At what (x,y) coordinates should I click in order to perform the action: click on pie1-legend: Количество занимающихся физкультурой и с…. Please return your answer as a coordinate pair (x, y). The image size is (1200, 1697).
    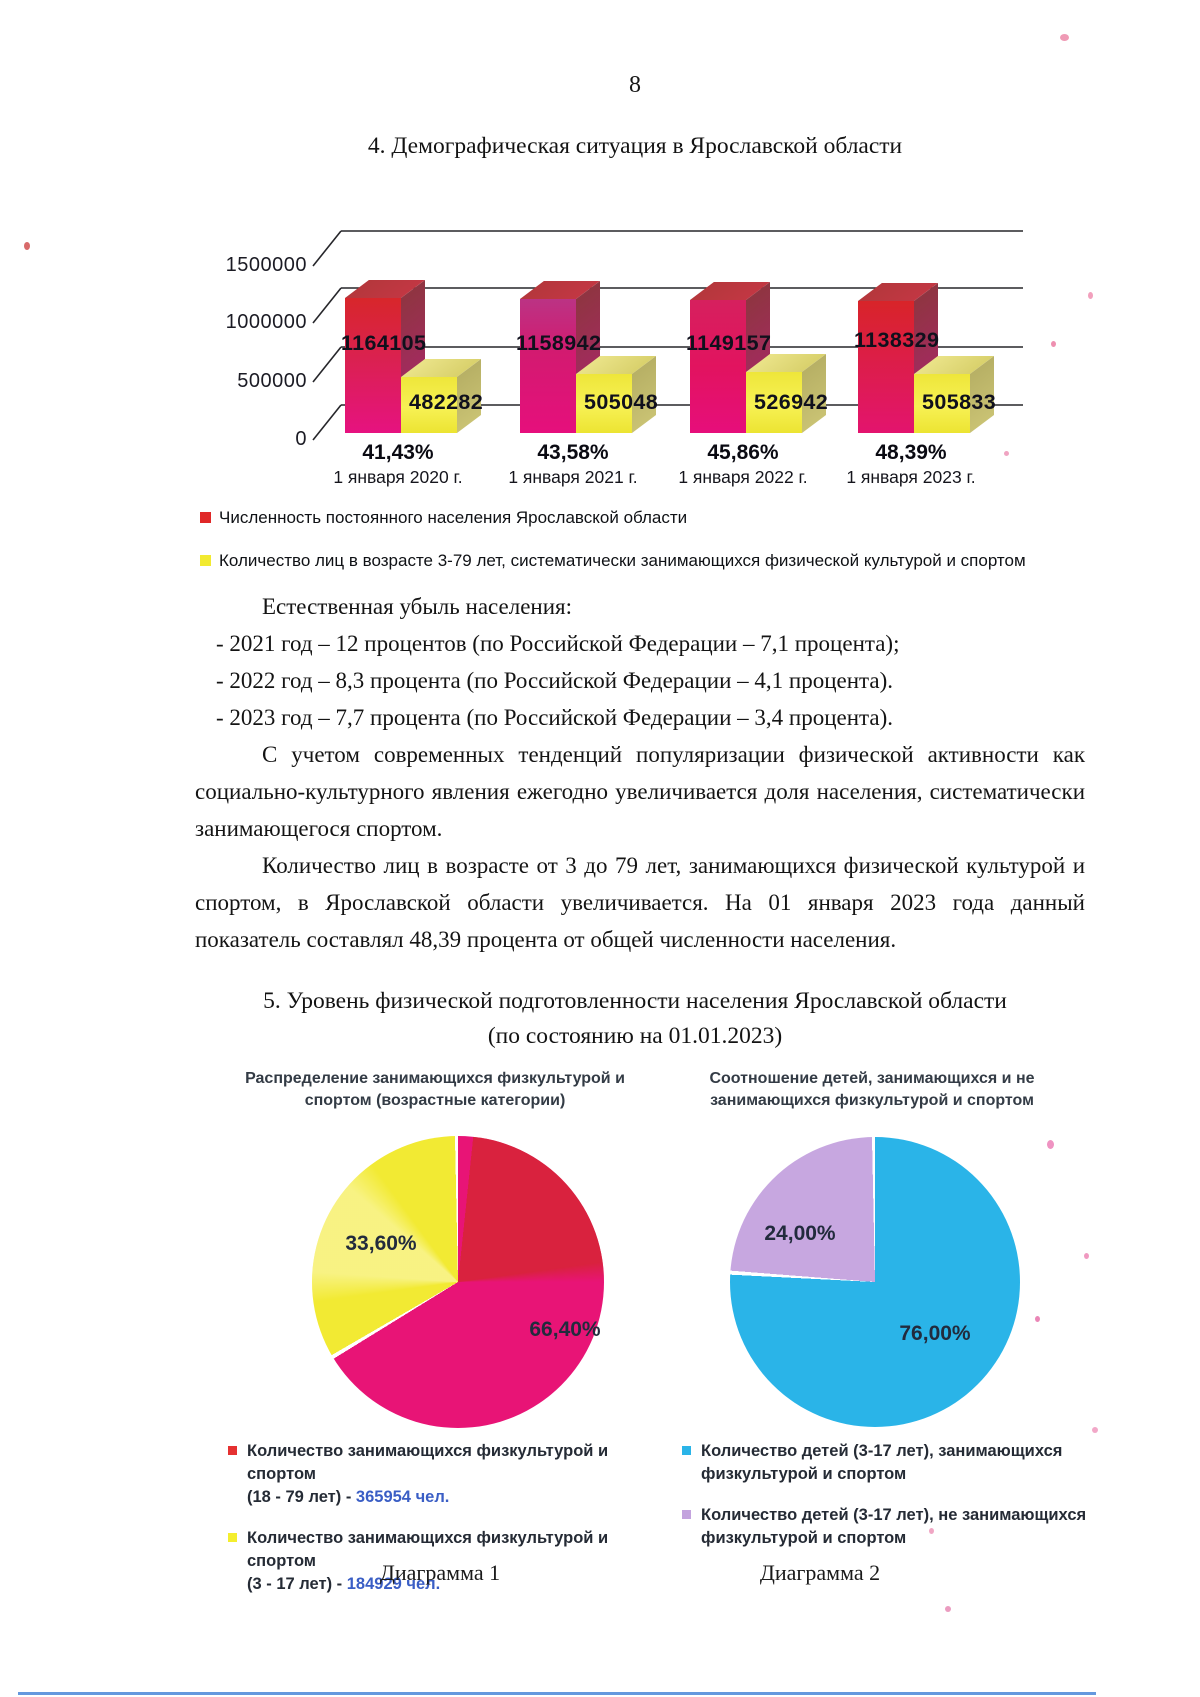
    Looking at the image, I should click on (433, 1527).